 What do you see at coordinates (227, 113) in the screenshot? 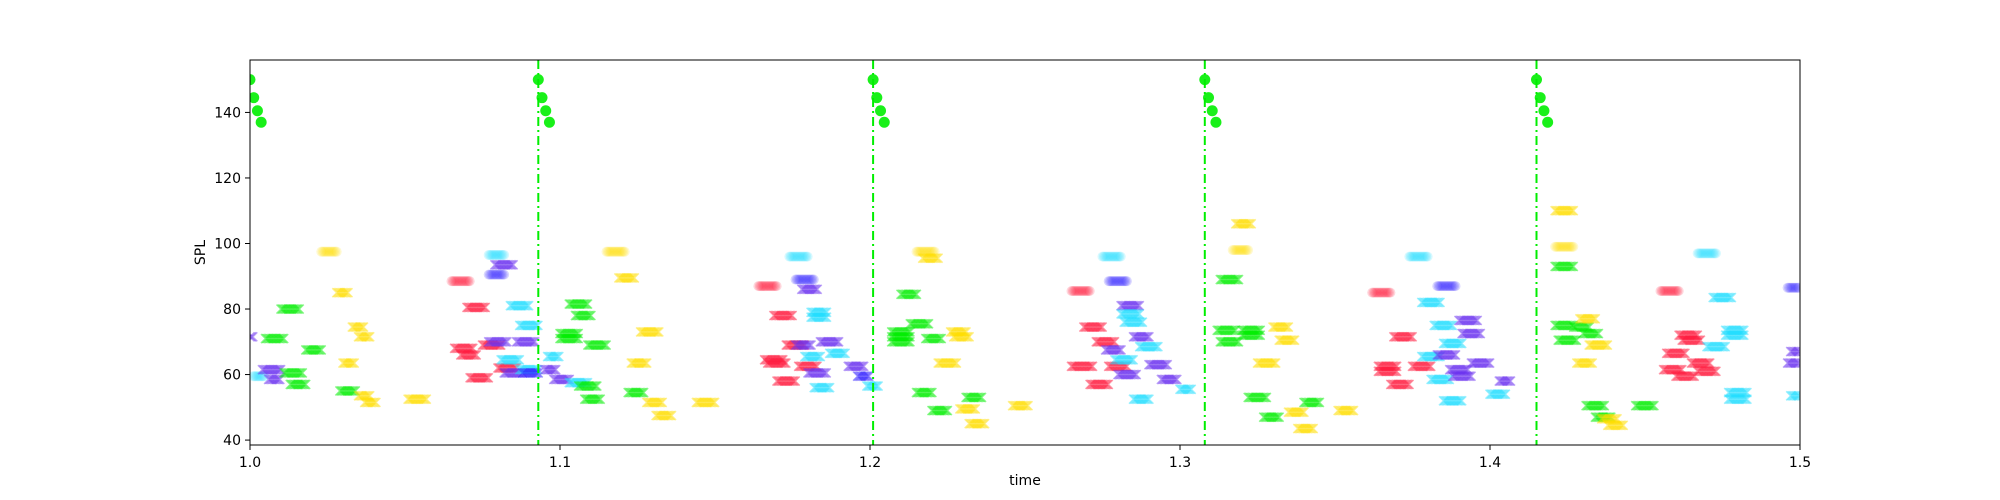
I see `y-tick-label: 140` at bounding box center [227, 113].